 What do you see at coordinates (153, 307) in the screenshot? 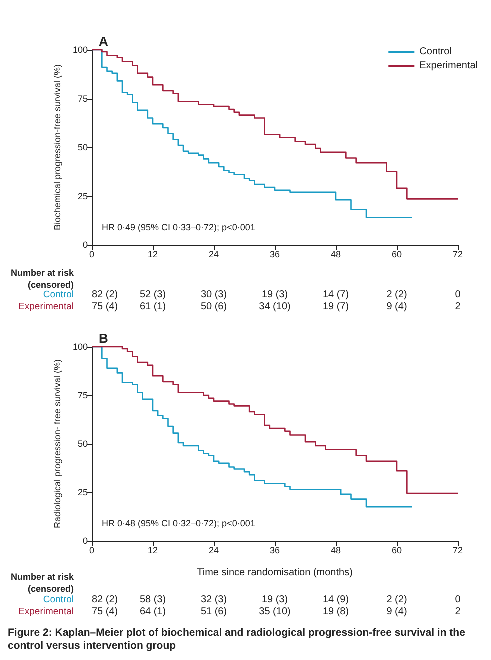
I see `text: 61 (1)` at bounding box center [153, 307].